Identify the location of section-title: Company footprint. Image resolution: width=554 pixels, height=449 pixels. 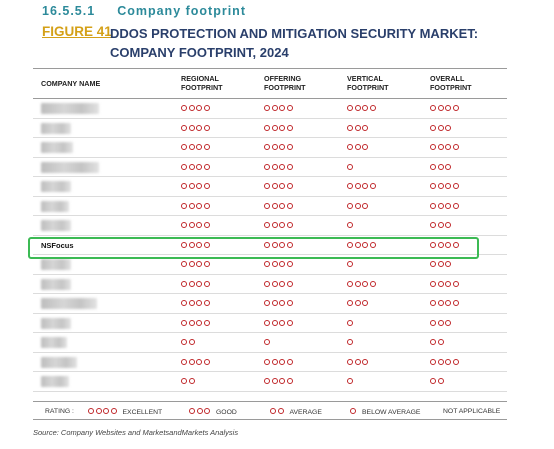
(181, 11).